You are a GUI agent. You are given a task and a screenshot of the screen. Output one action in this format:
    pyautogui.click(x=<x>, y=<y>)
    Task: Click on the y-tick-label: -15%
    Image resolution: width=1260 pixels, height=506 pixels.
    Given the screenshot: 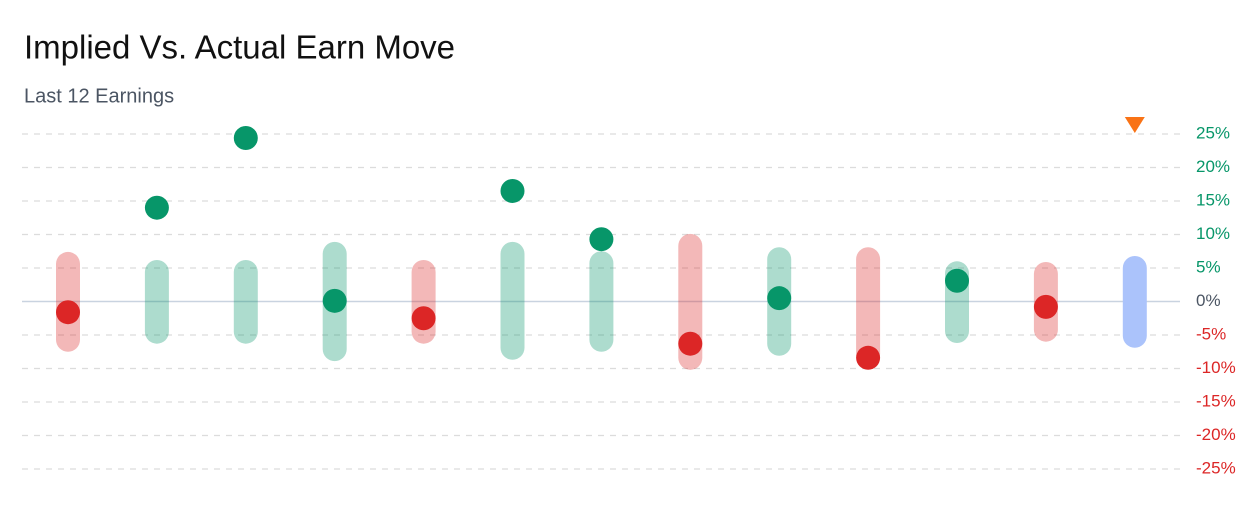 What is the action you would take?
    pyautogui.click(x=1216, y=400)
    